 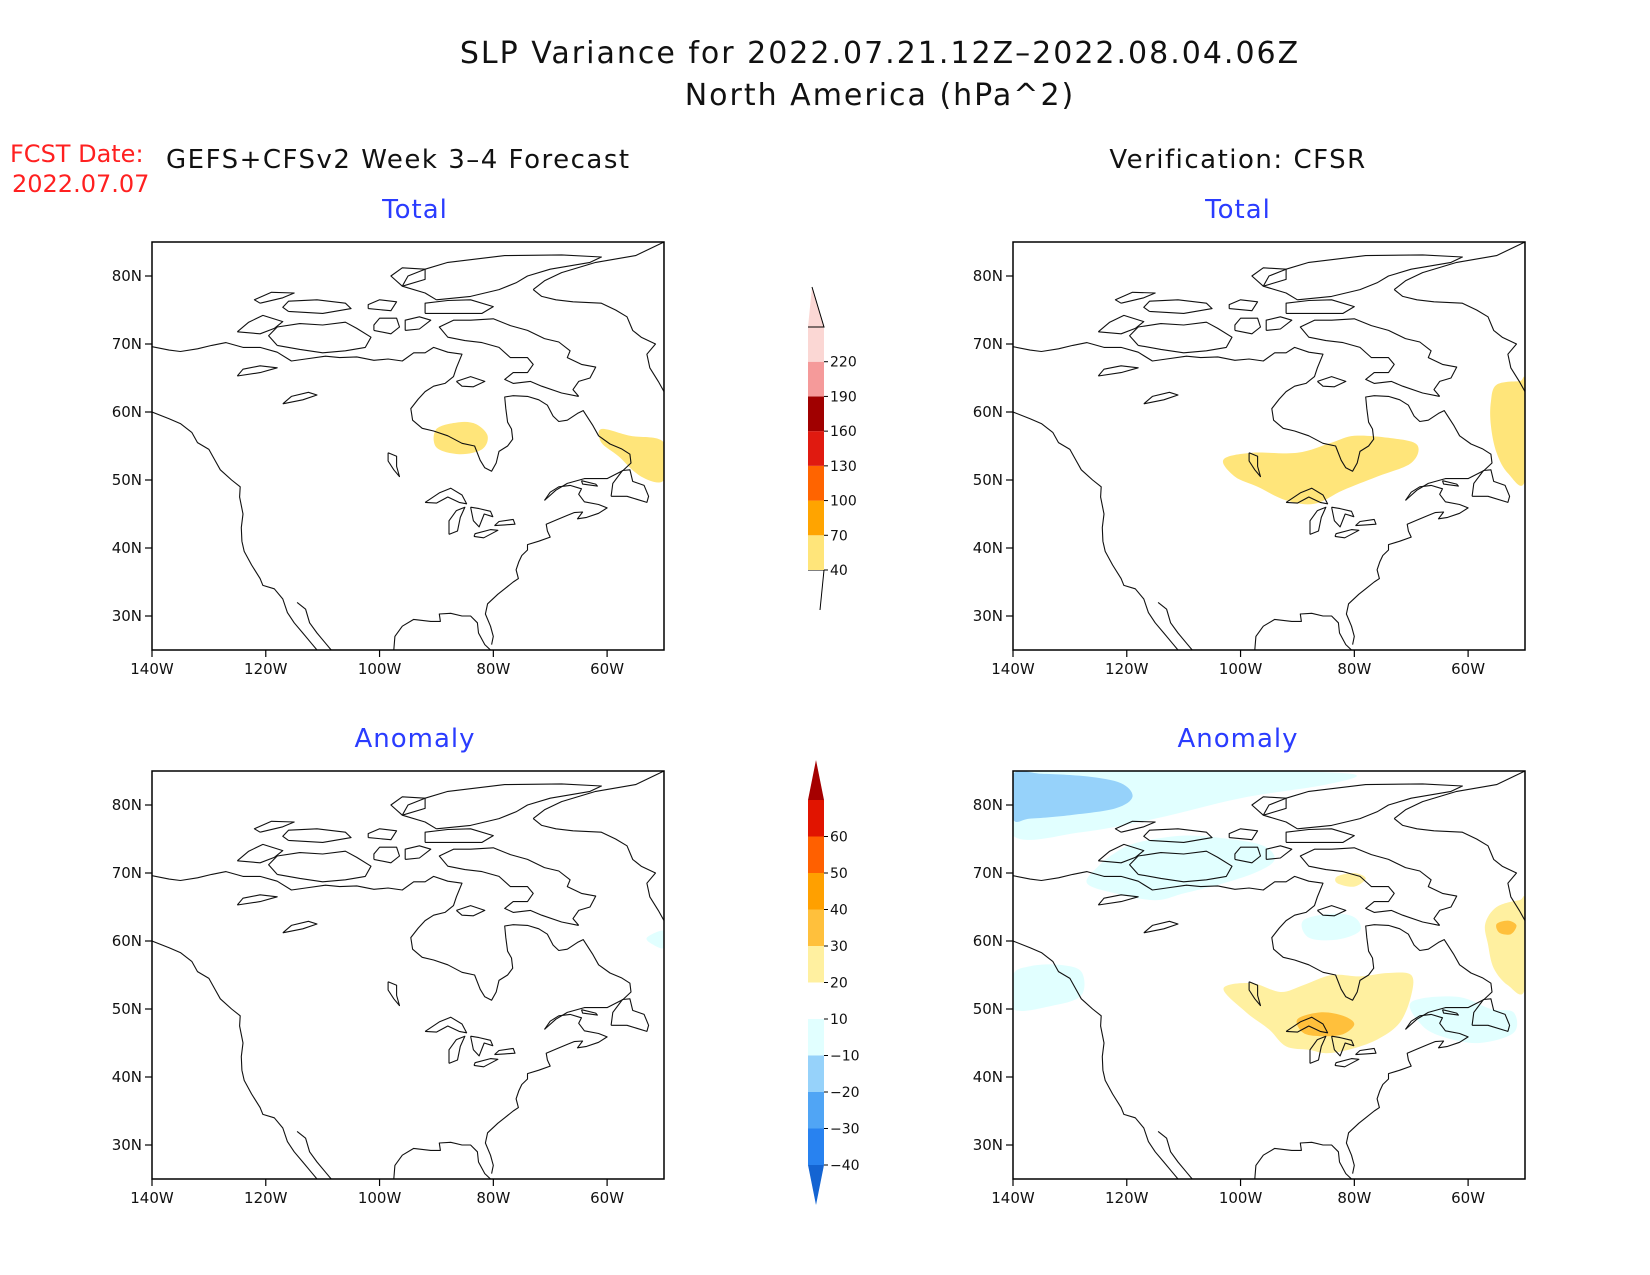 What do you see at coordinates (843, 467) in the screenshot?
I see `colorbar-label: 130` at bounding box center [843, 467].